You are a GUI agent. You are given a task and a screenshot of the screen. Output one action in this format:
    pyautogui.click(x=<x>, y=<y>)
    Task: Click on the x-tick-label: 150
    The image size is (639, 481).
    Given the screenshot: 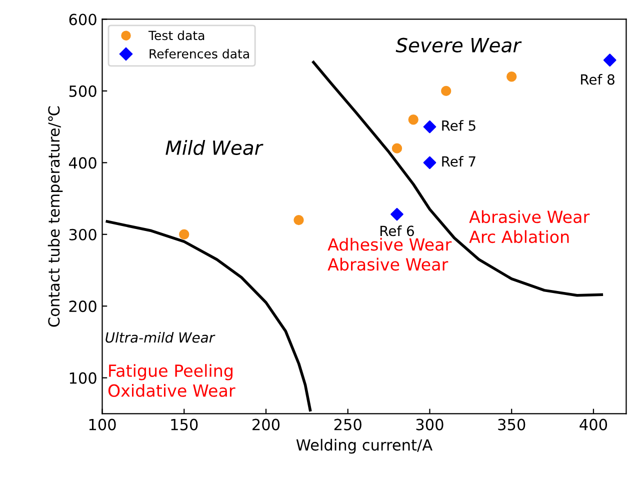 What is the action you would take?
    pyautogui.click(x=184, y=424)
    